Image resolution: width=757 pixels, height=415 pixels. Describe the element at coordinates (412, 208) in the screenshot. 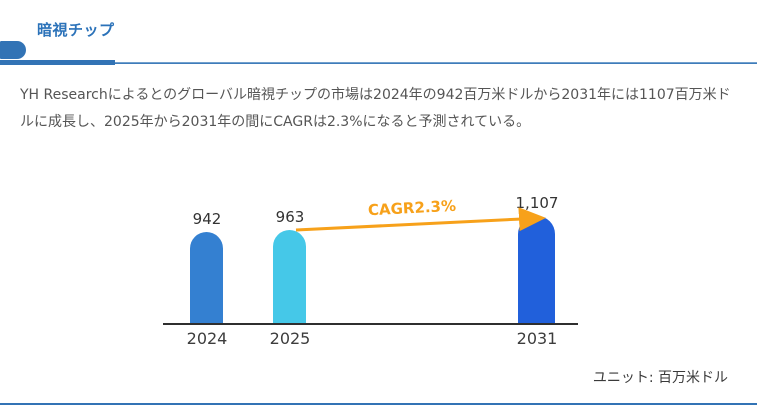

I see `cagr-label: CAGR2.3%` at that location.